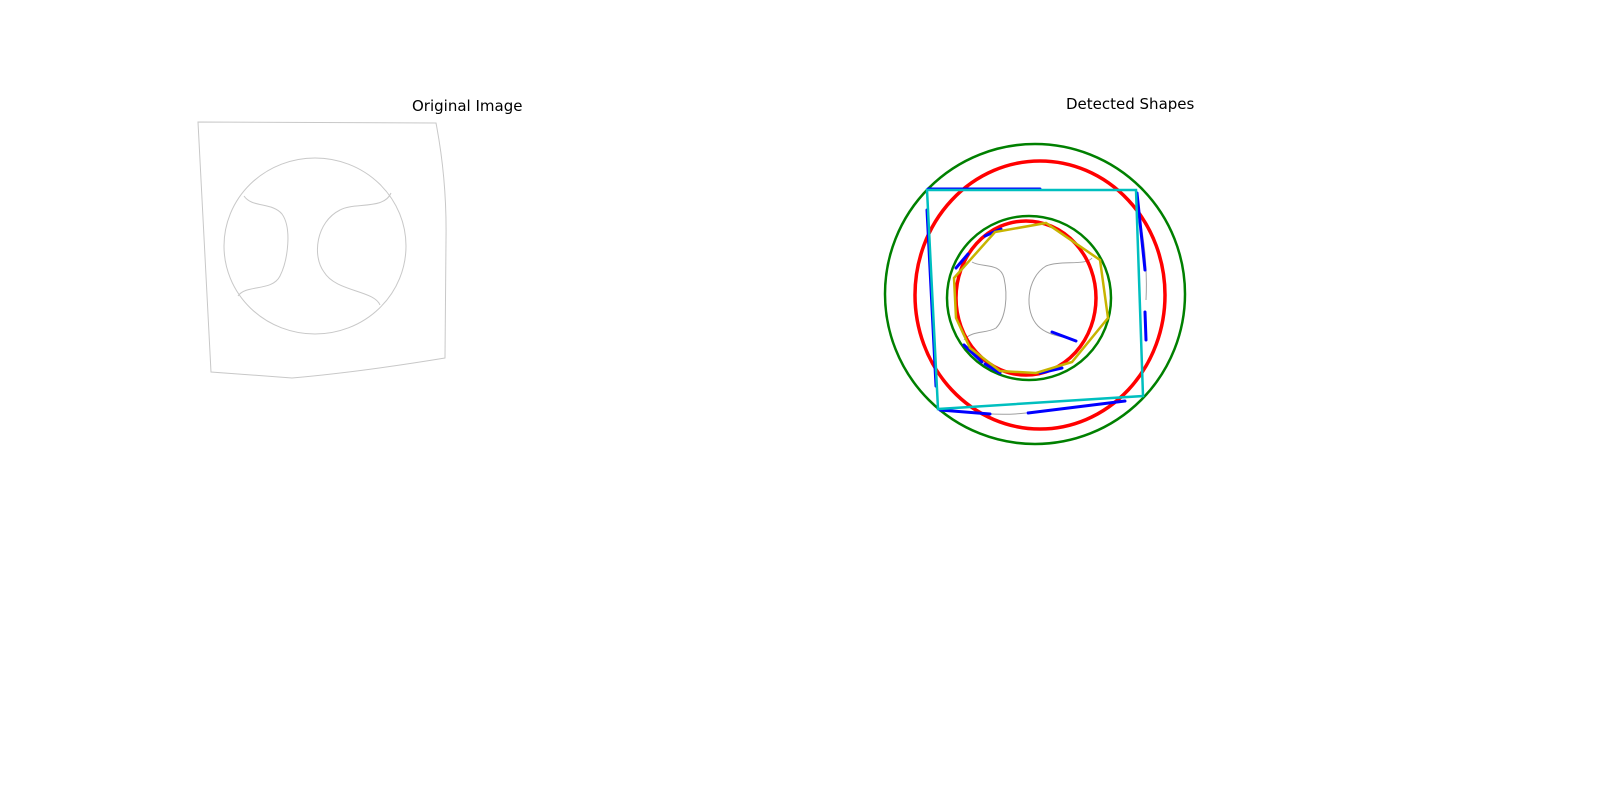  I want to click on green-circle-outer, so click(1035, 294).